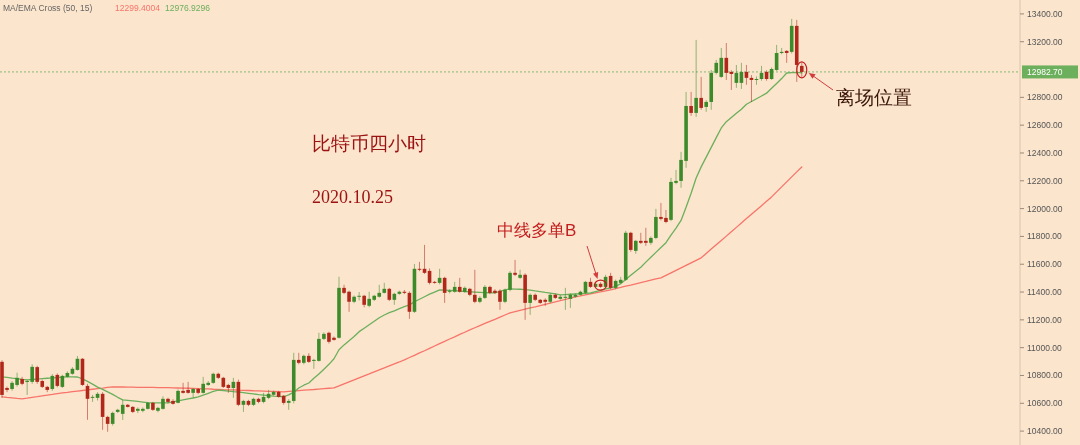 Image resolution: width=1080 pixels, height=445 pixels. Describe the element at coordinates (1044, 236) in the screenshot. I see `ytick-label: 11800.00` at that location.